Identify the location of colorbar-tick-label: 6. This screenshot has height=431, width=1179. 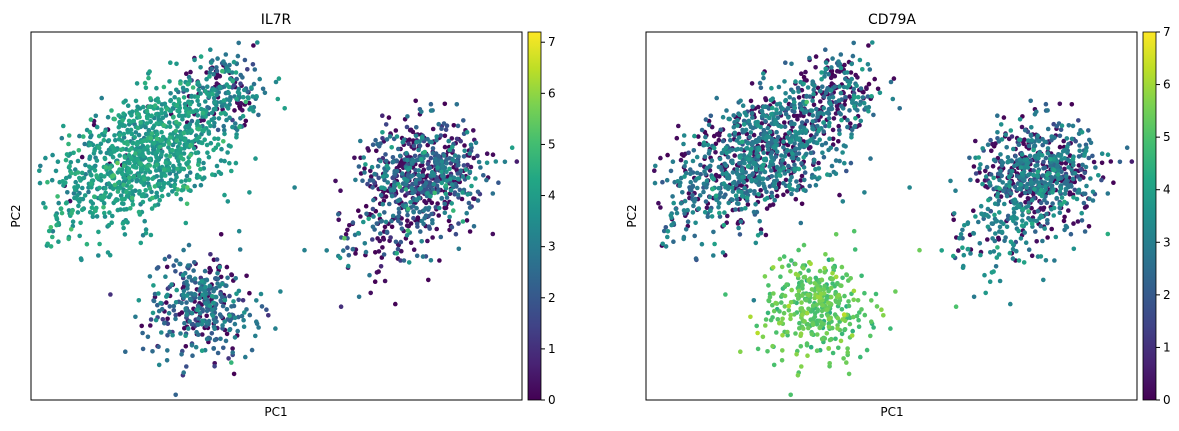
(552, 93).